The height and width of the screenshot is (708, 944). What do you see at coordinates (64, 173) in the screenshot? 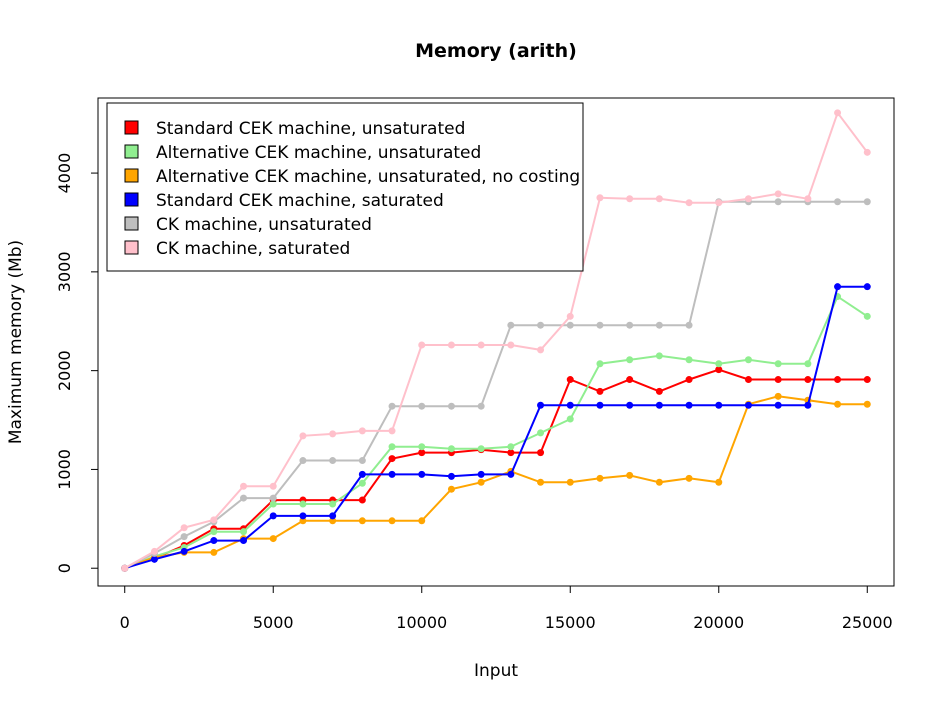
I see `y-tick-label: 4000` at bounding box center [64, 173].